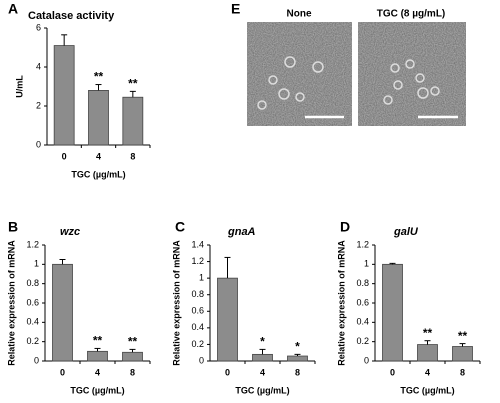 The width and height of the screenshot is (500, 403). Describe the element at coordinates (13, 9) in the screenshot. I see `panel-letter: A` at that location.